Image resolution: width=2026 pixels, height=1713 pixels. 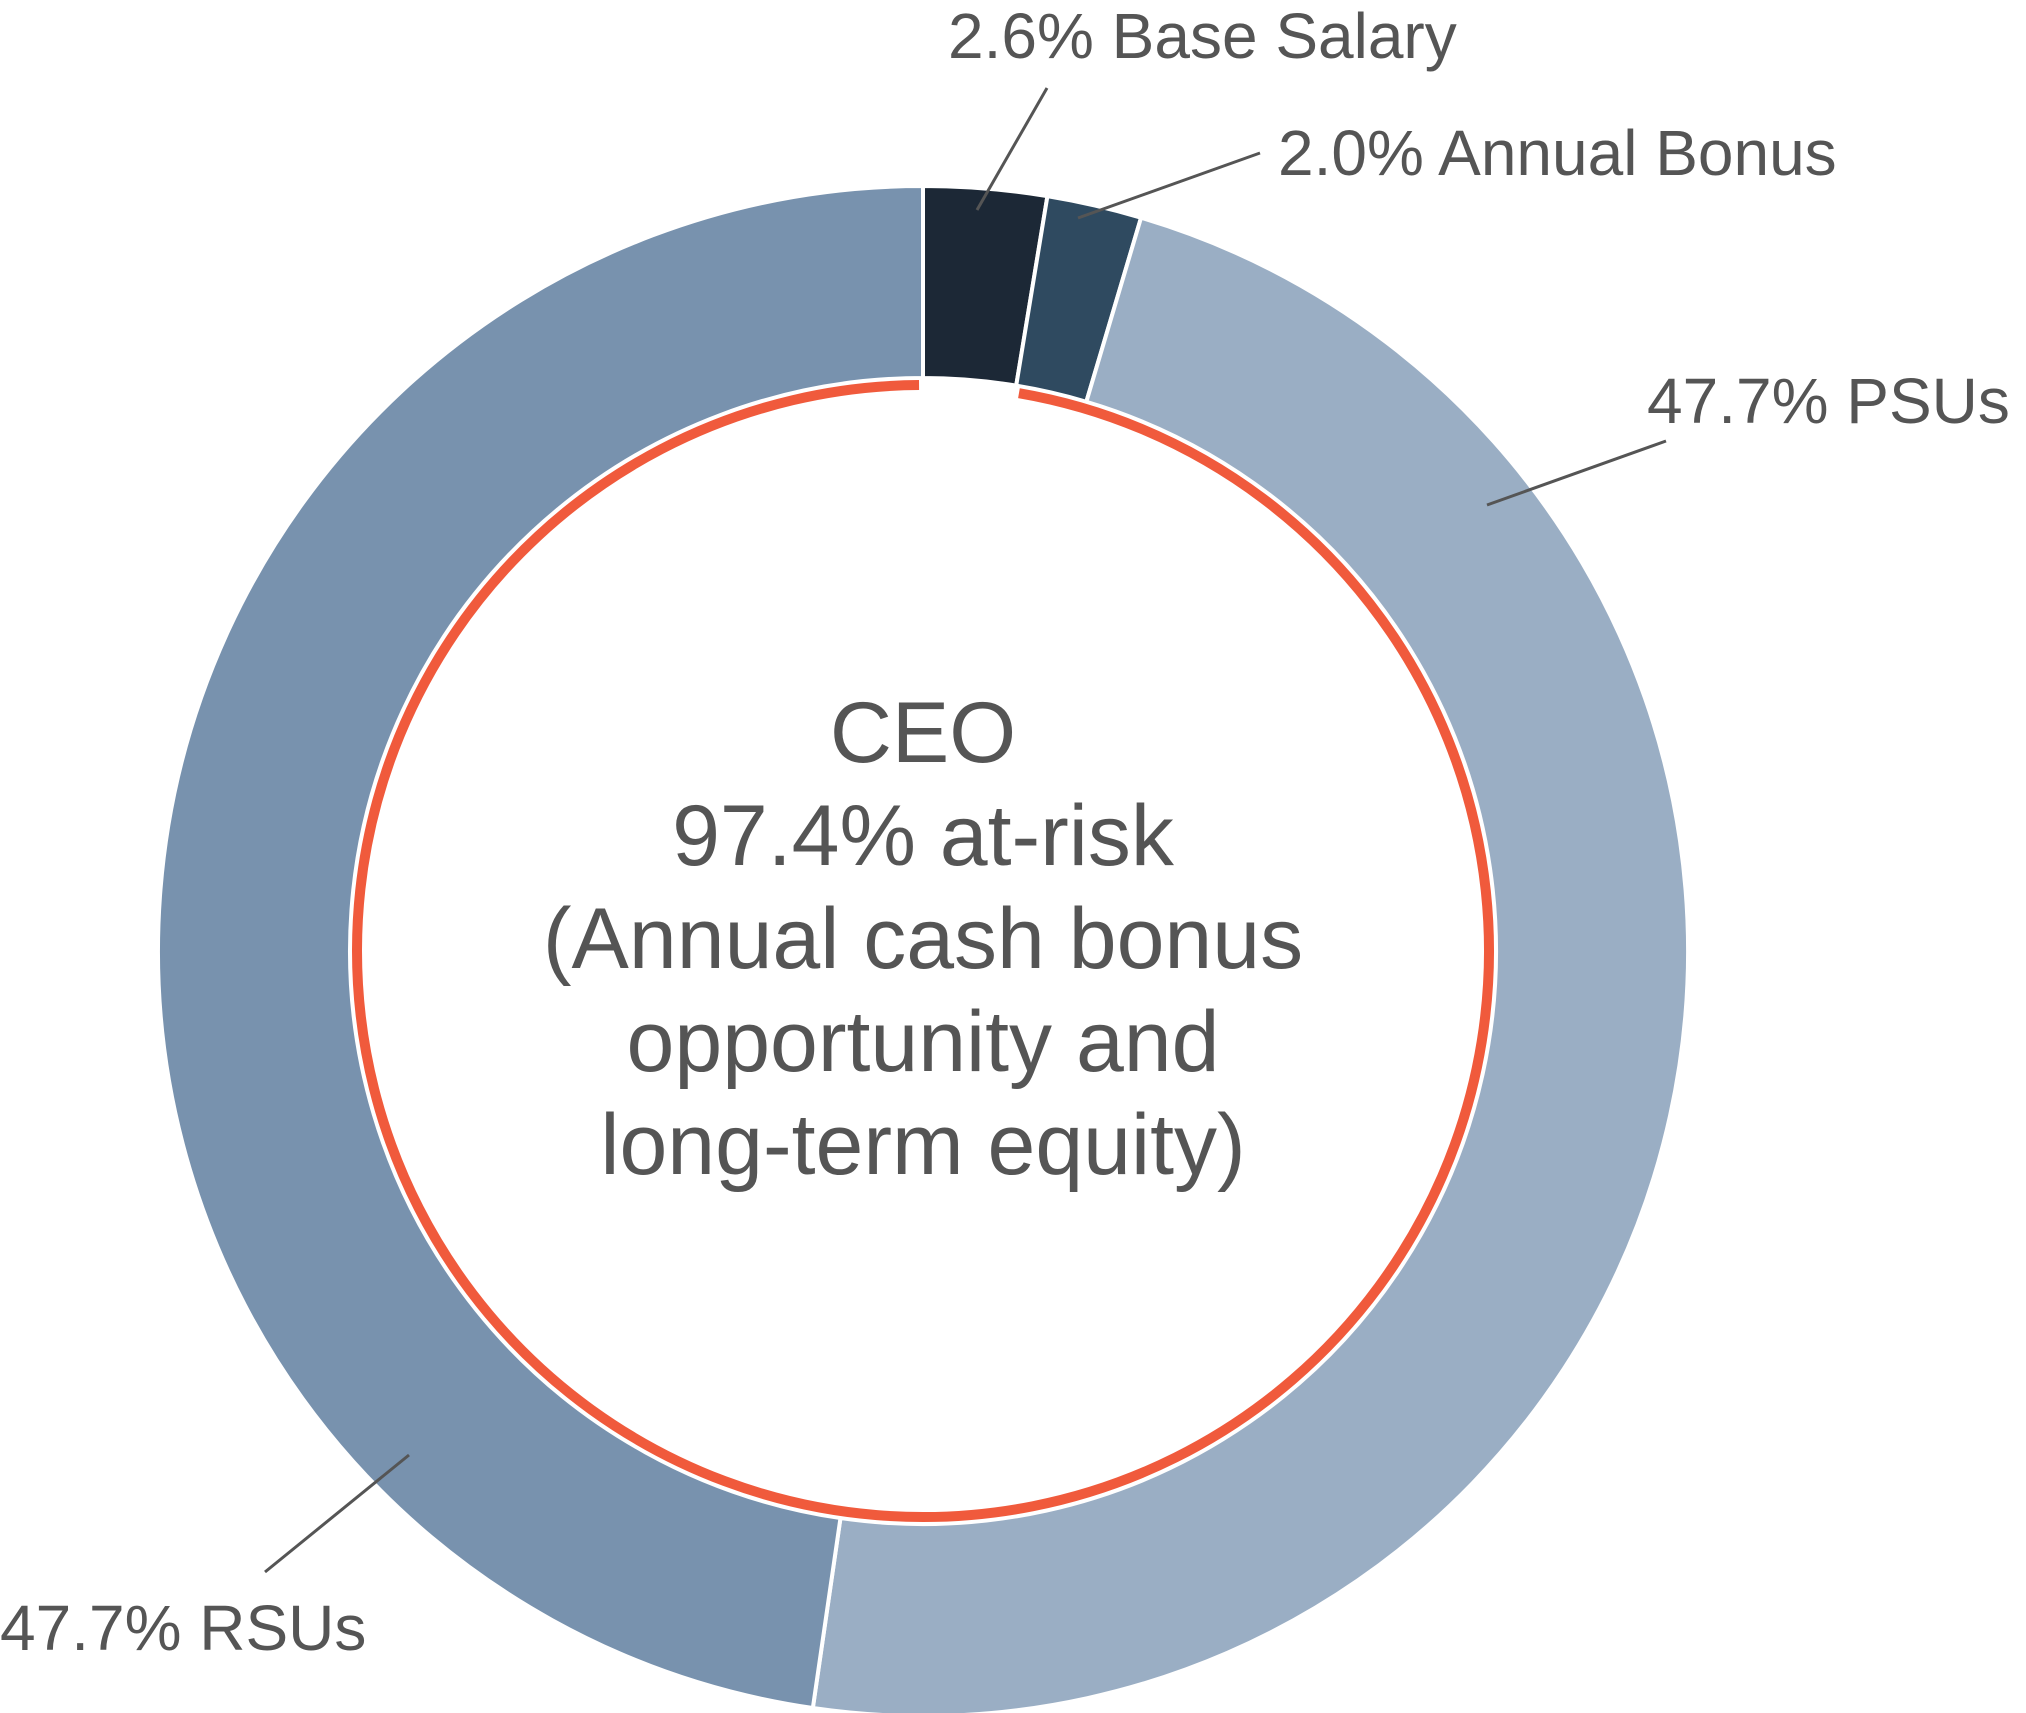 What do you see at coordinates (1557, 153) in the screenshot?
I see `slice-label-annual-bonus: 2.0% Annual Bonus` at bounding box center [1557, 153].